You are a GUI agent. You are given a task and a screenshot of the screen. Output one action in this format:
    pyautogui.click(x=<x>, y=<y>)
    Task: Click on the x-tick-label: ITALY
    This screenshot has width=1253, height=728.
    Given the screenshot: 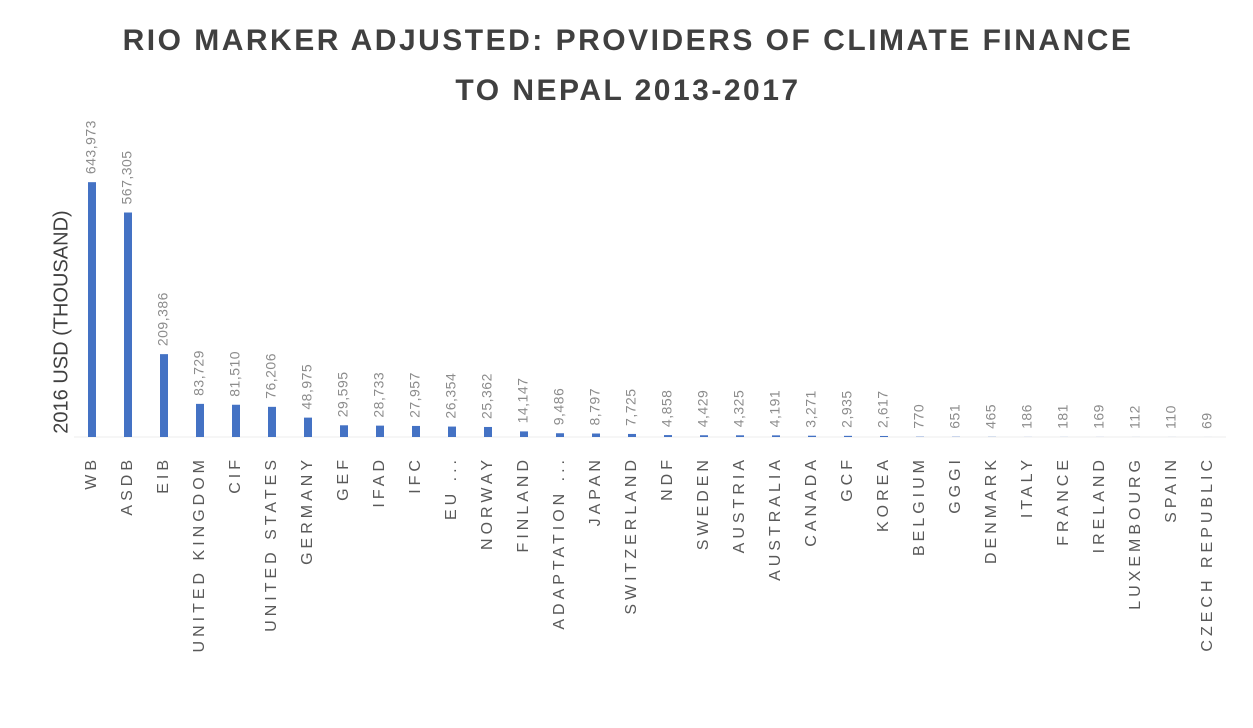 What is the action you would take?
    pyautogui.click(x=1027, y=487)
    